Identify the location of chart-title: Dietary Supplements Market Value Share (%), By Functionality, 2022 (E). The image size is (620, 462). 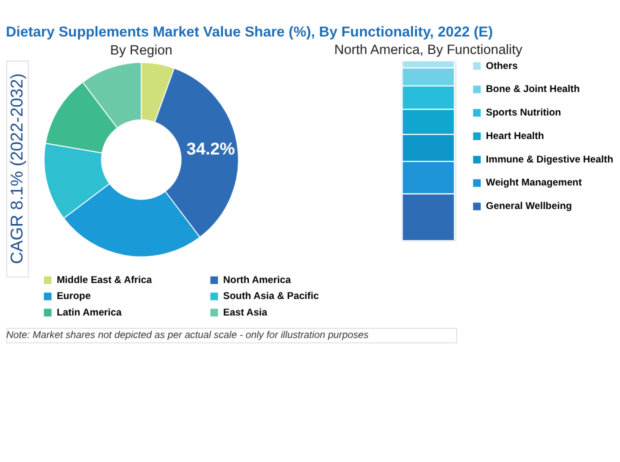
(250, 32).